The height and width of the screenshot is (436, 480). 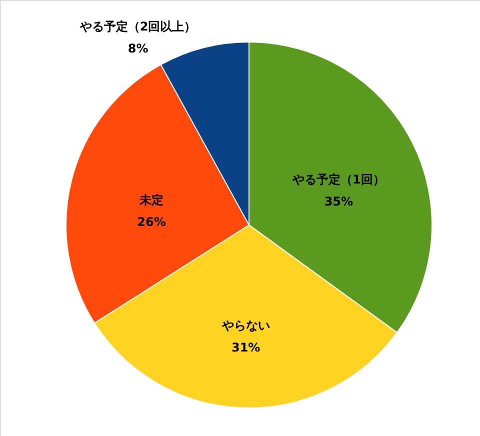 I want to click on slice-label: やらない, so click(x=245, y=325).